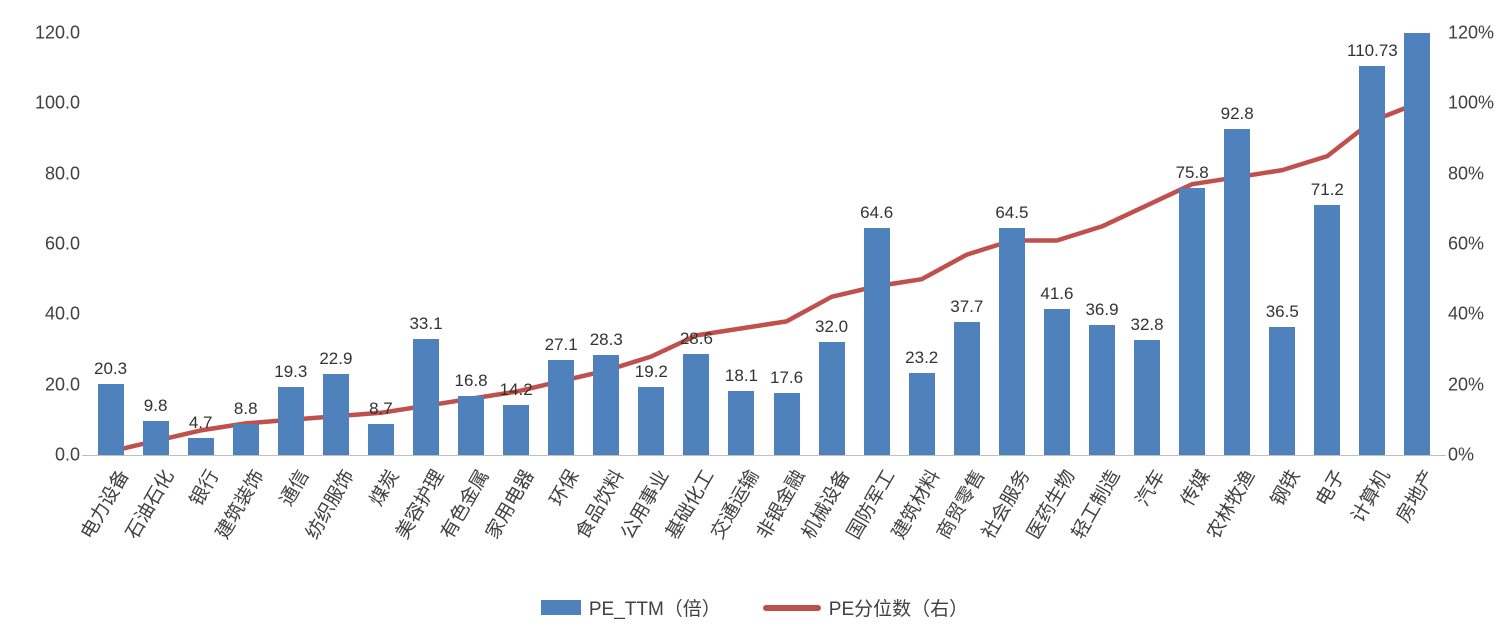 The width and height of the screenshot is (1509, 630). I want to click on x-axis-label: 环保, so click(565, 488).